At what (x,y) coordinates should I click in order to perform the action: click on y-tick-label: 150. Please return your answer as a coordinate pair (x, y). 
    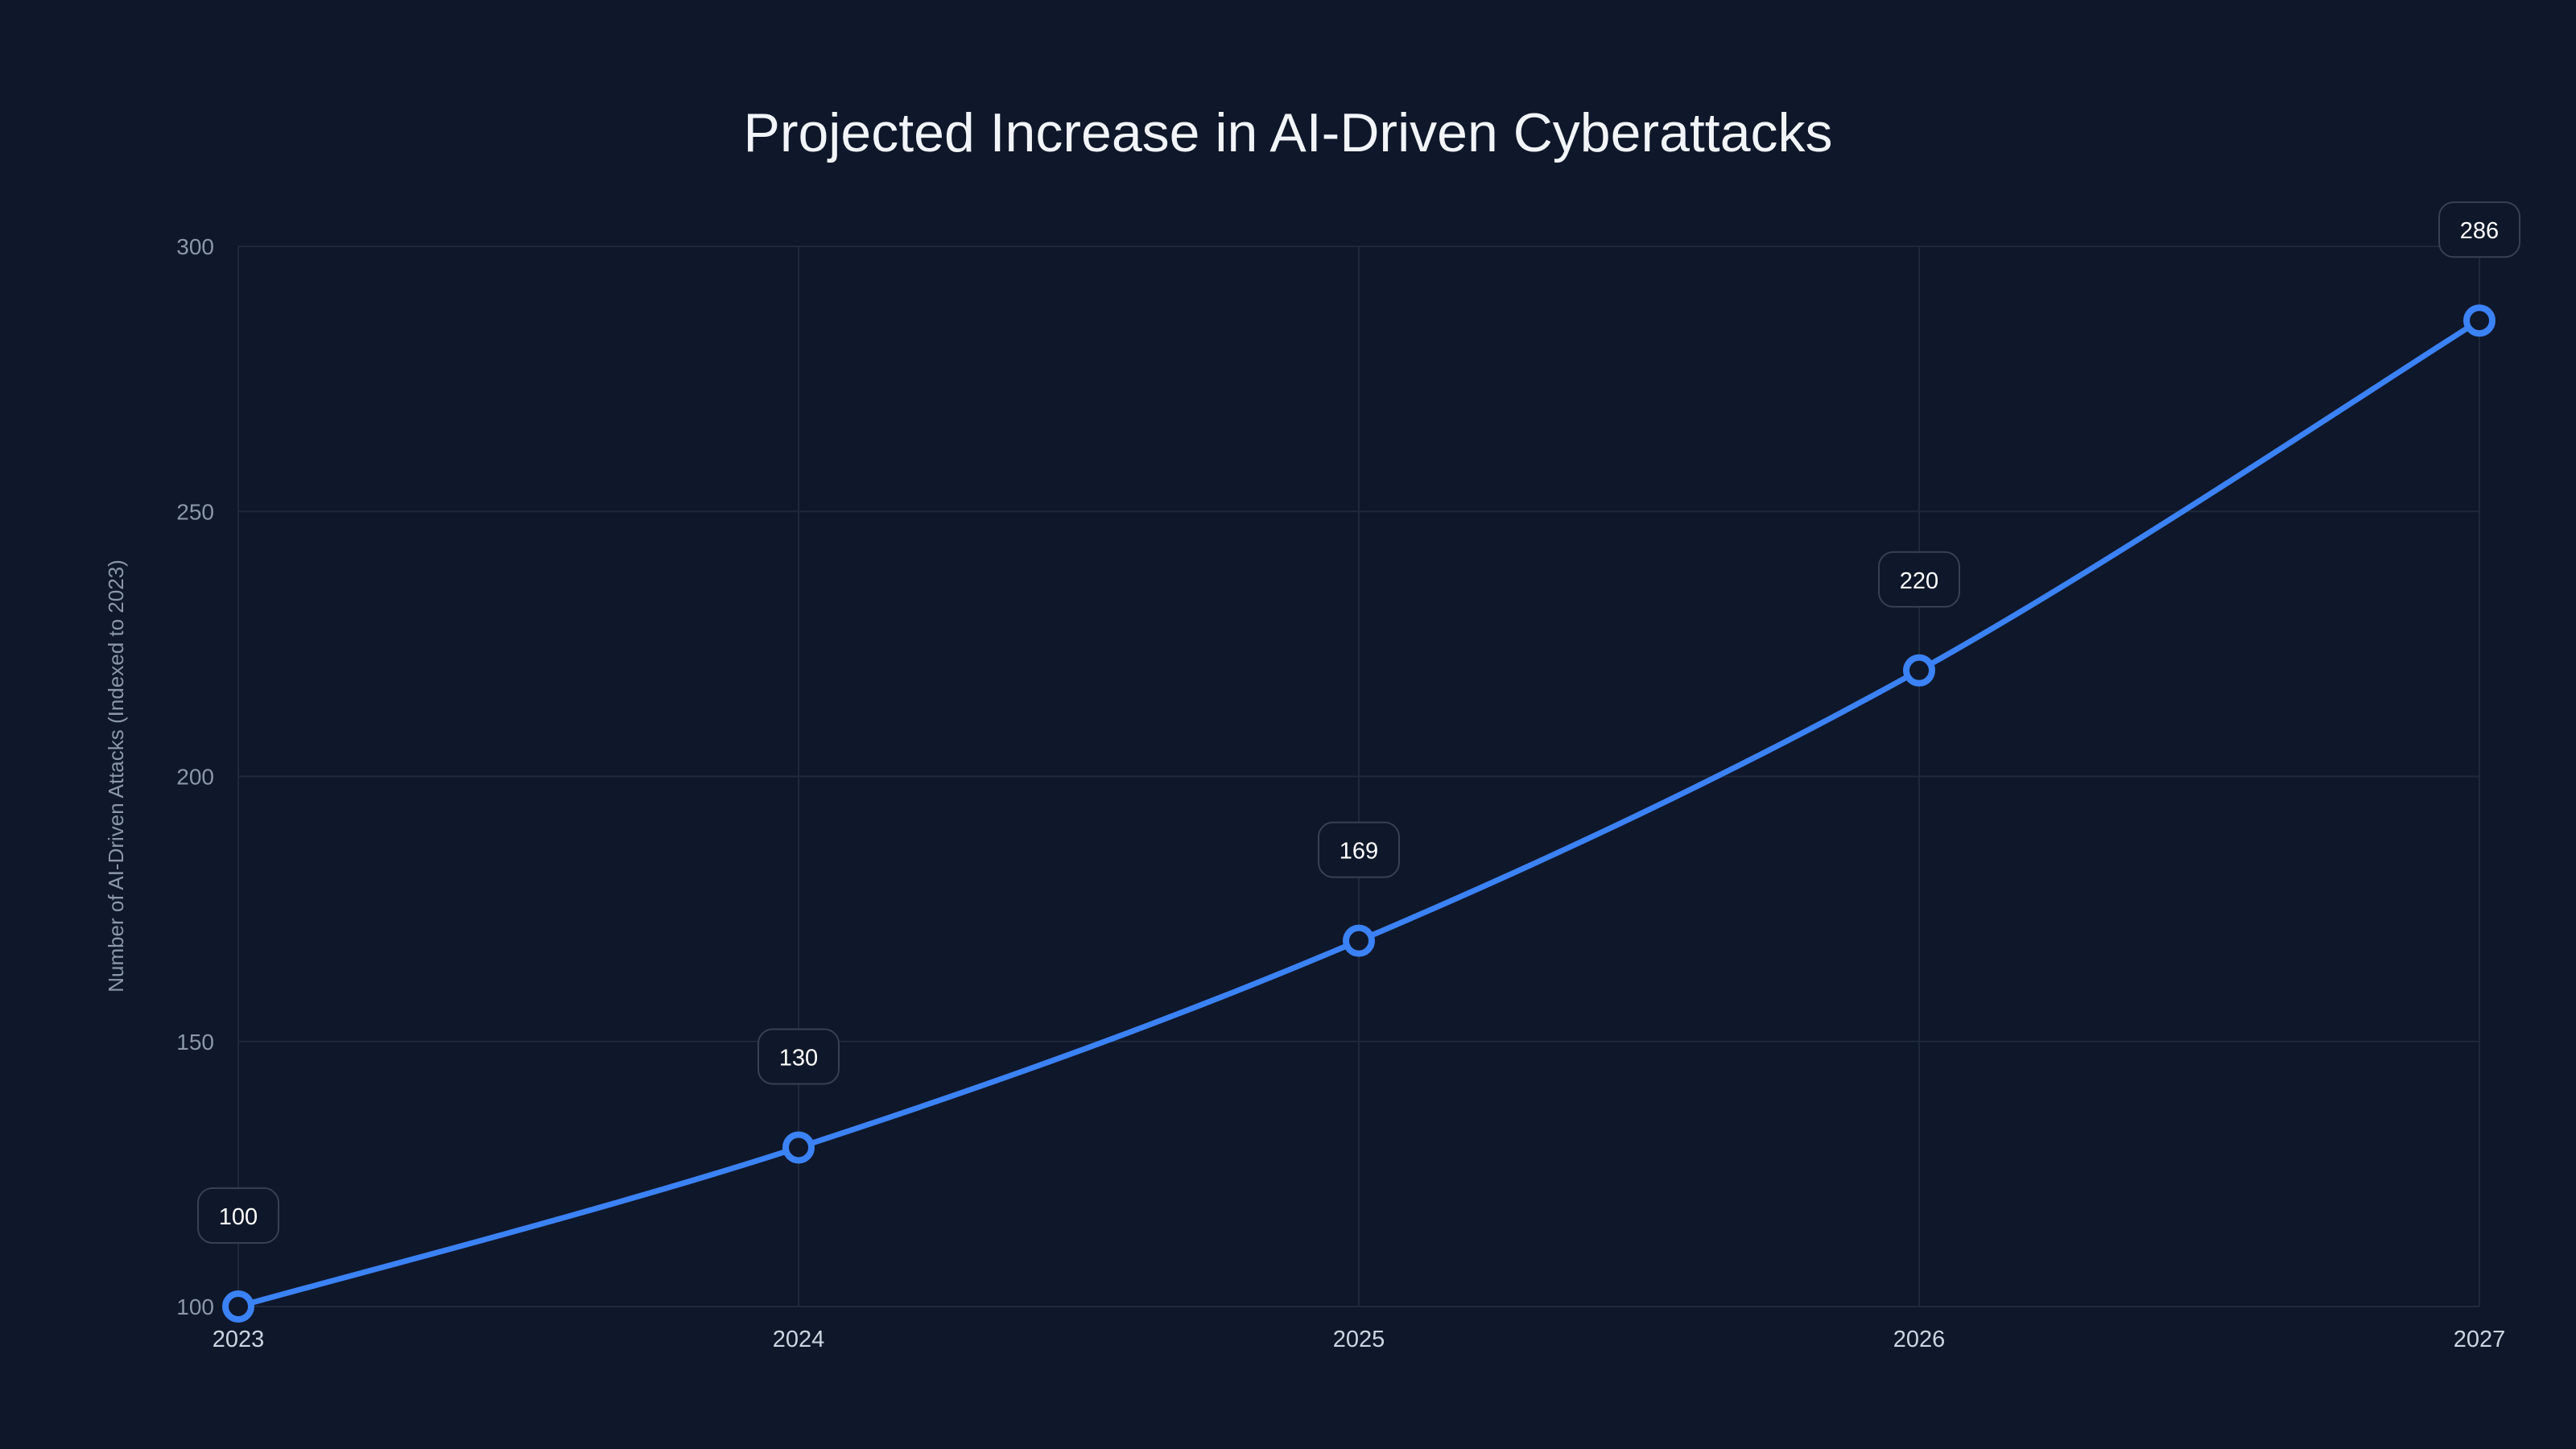
    Looking at the image, I should click on (195, 1042).